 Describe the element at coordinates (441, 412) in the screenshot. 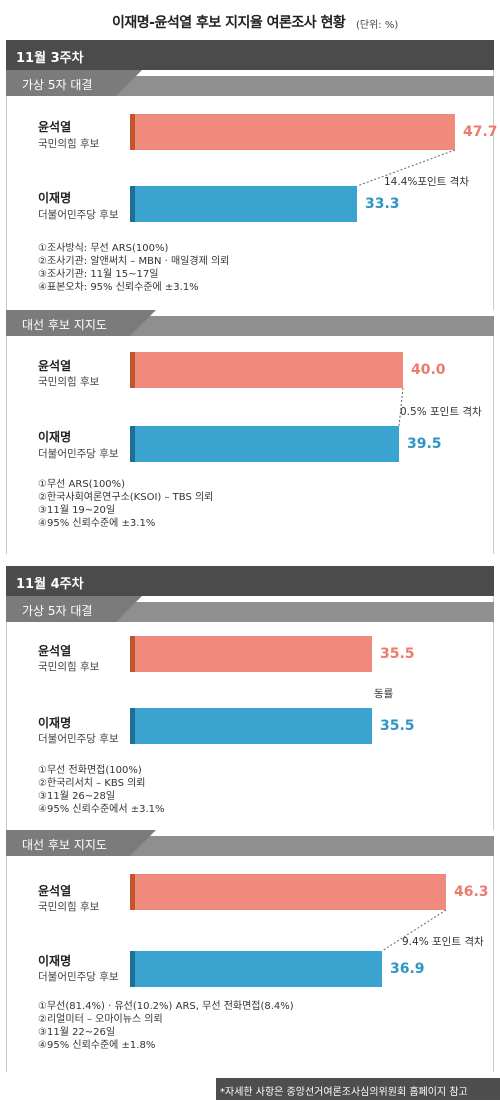

I see `gap-label: 0.5% 포인트 격차` at that location.